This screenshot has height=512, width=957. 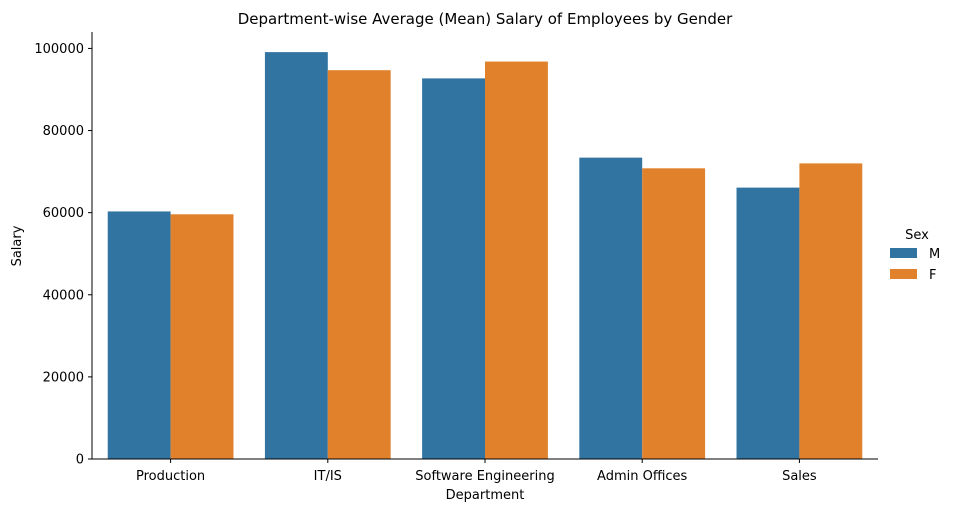 I want to click on x-axis-title: Department, so click(x=485, y=495).